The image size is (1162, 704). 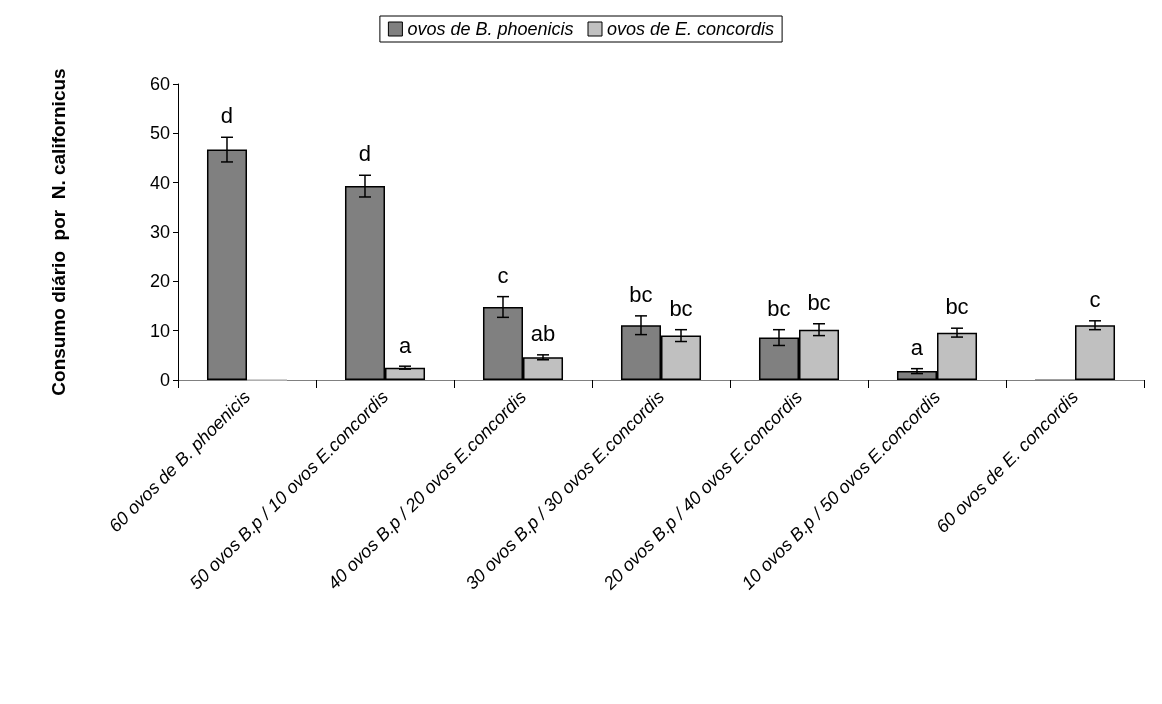 I want to click on y-tick-label: 60, so click(x=159, y=84).